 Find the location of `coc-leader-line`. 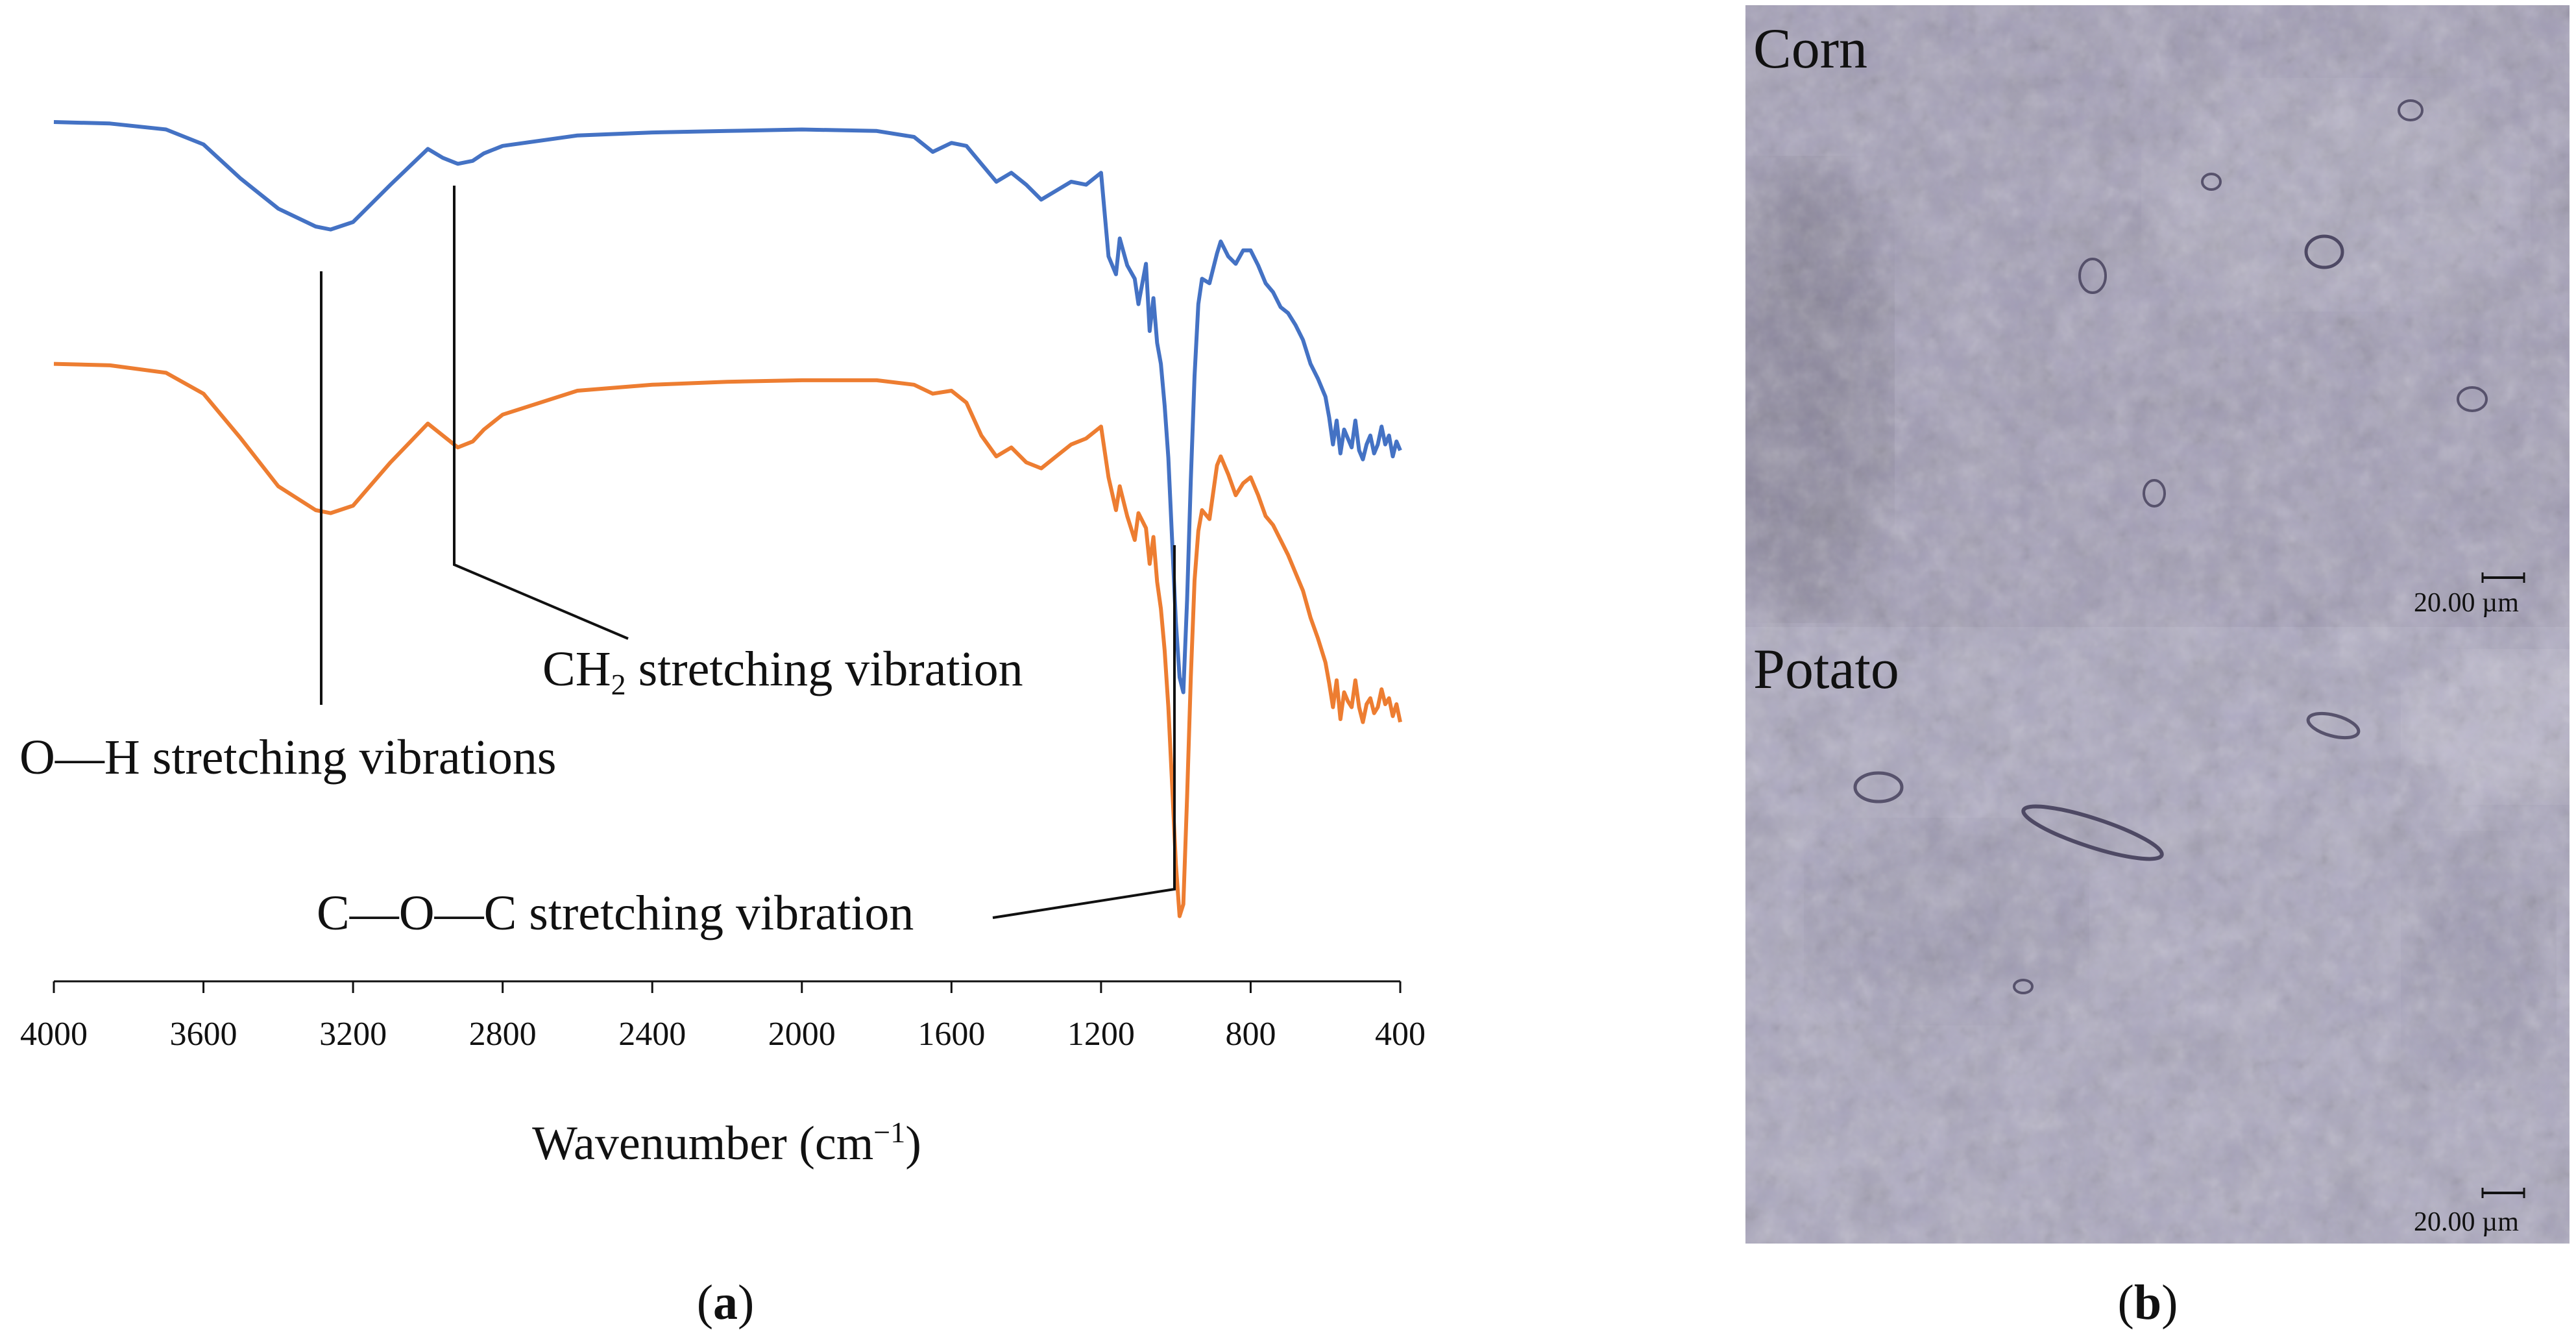

coc-leader-line is located at coordinates (1084, 732).